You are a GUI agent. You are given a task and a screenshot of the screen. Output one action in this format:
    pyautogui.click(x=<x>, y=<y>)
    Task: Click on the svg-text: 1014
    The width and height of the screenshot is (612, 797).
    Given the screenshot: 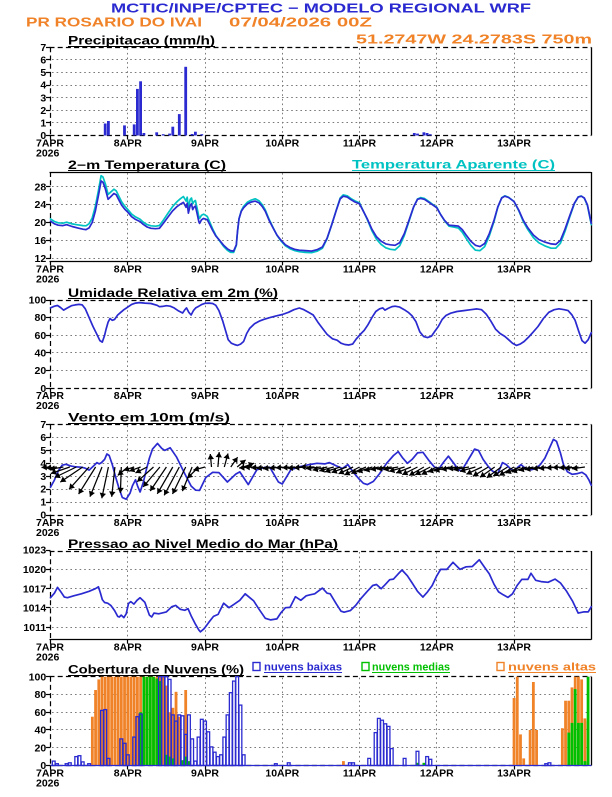 What is the action you would take?
    pyautogui.click(x=35, y=609)
    